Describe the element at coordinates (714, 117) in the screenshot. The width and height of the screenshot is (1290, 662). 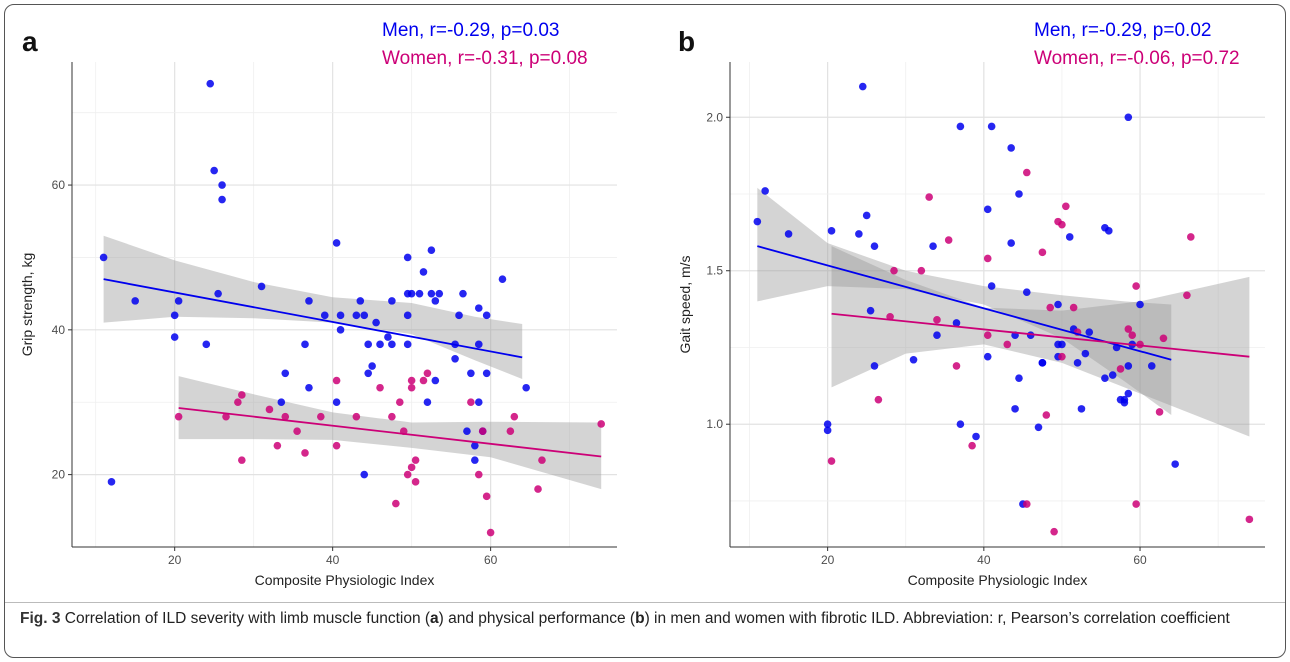
I see `panel-b-y-tick-label: 2.0` at that location.